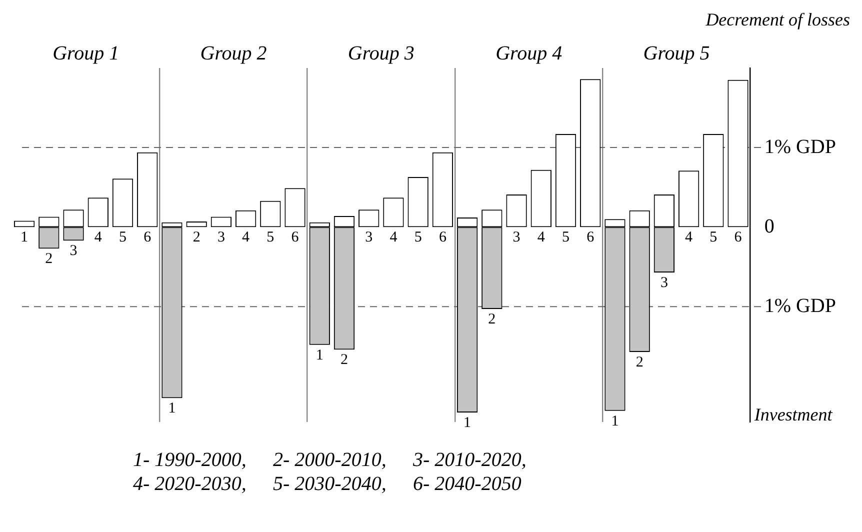 This screenshot has width=862, height=532. I want to click on text: Group 1, so click(86, 53).